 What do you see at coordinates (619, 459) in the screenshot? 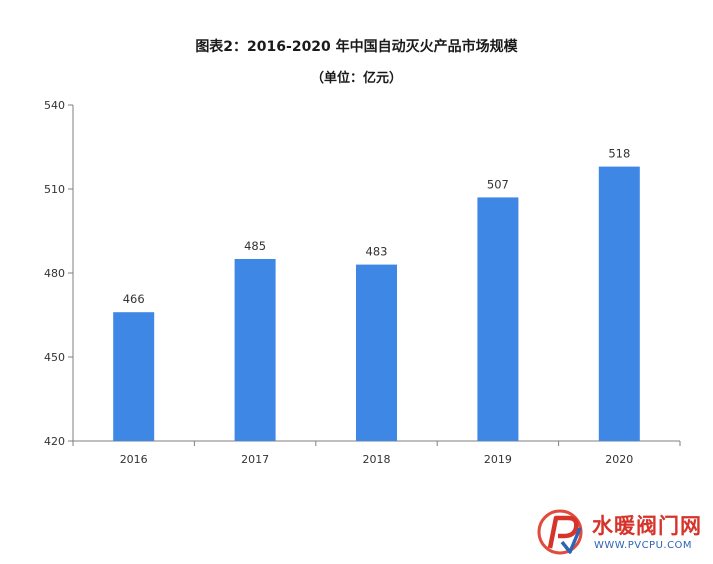
I see `x-tick-label-2020: 2020` at bounding box center [619, 459].